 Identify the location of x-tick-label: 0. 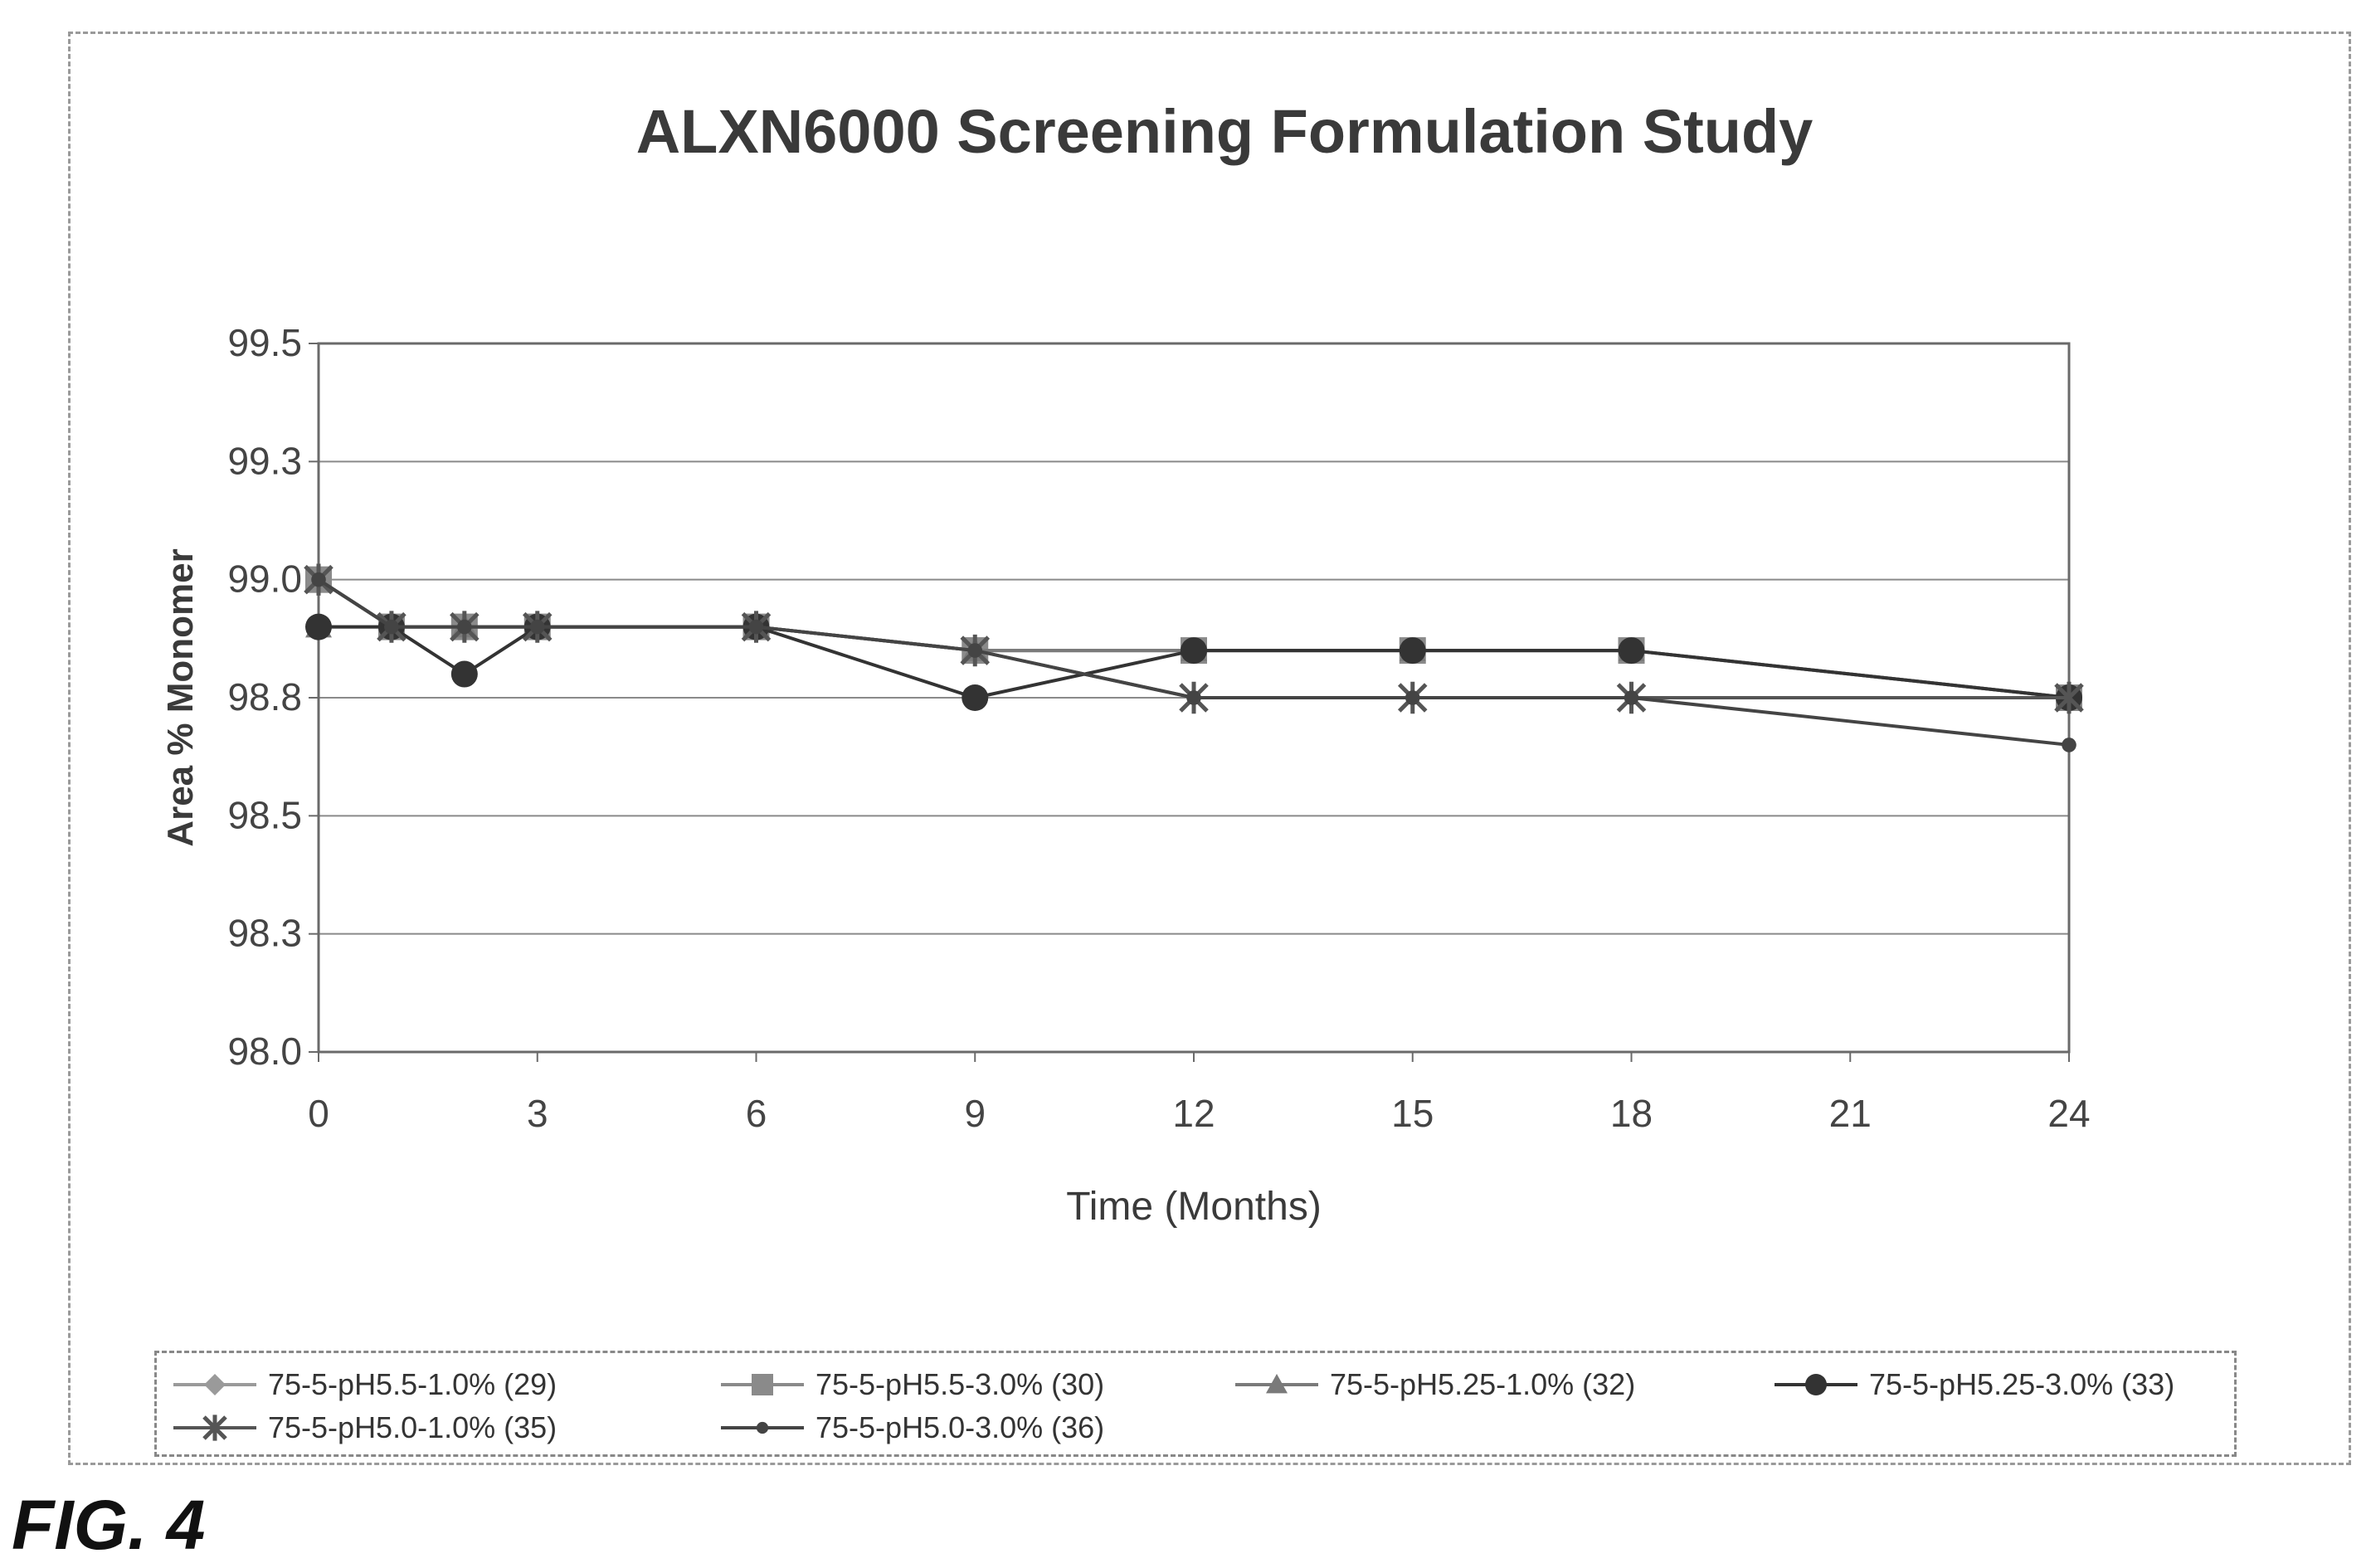
(319, 1113).